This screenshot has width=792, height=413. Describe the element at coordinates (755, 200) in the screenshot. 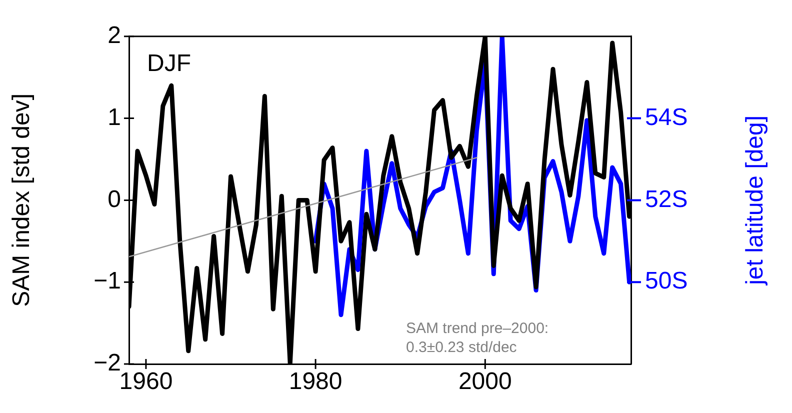

I see `y2-axis-title: jet latitude [deg]` at that location.